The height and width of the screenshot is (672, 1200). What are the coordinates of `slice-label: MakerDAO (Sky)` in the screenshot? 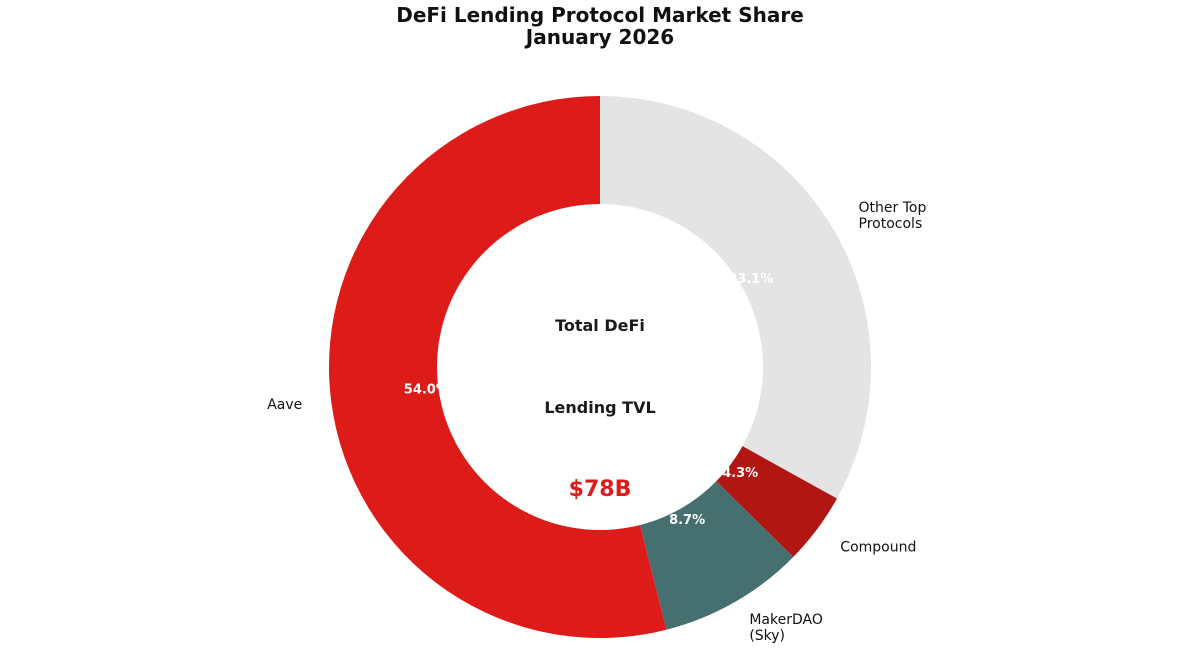 It's located at (786, 628).